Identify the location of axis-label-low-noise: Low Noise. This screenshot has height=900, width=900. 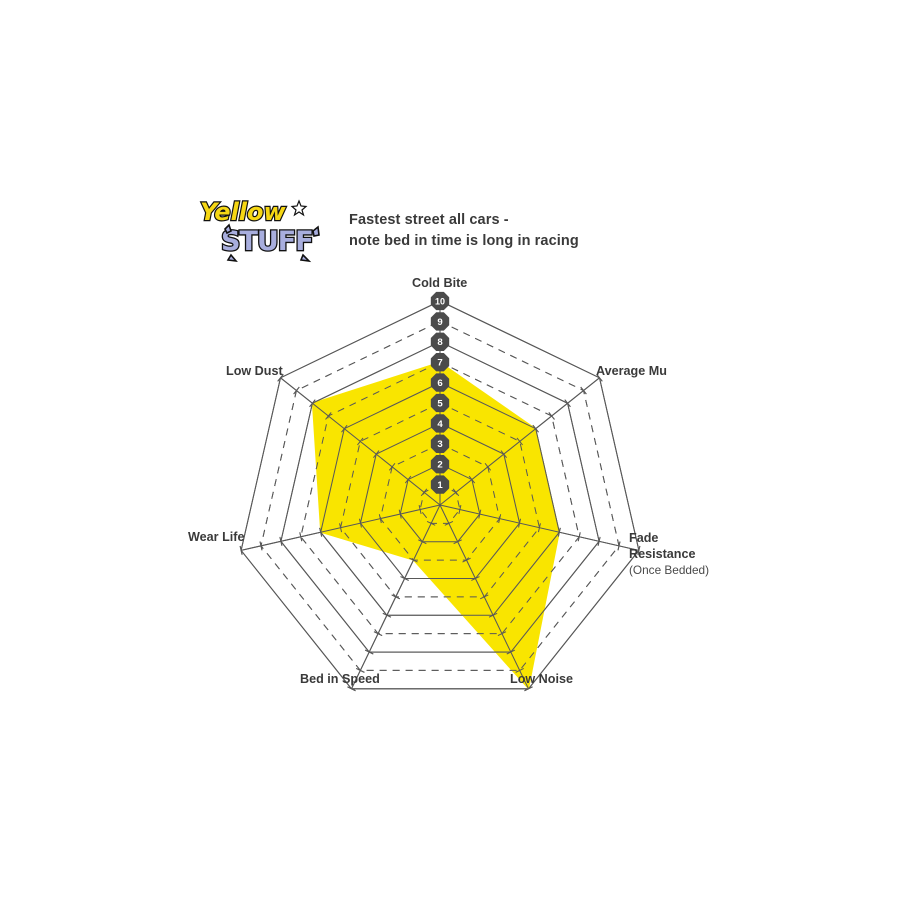
(541, 679).